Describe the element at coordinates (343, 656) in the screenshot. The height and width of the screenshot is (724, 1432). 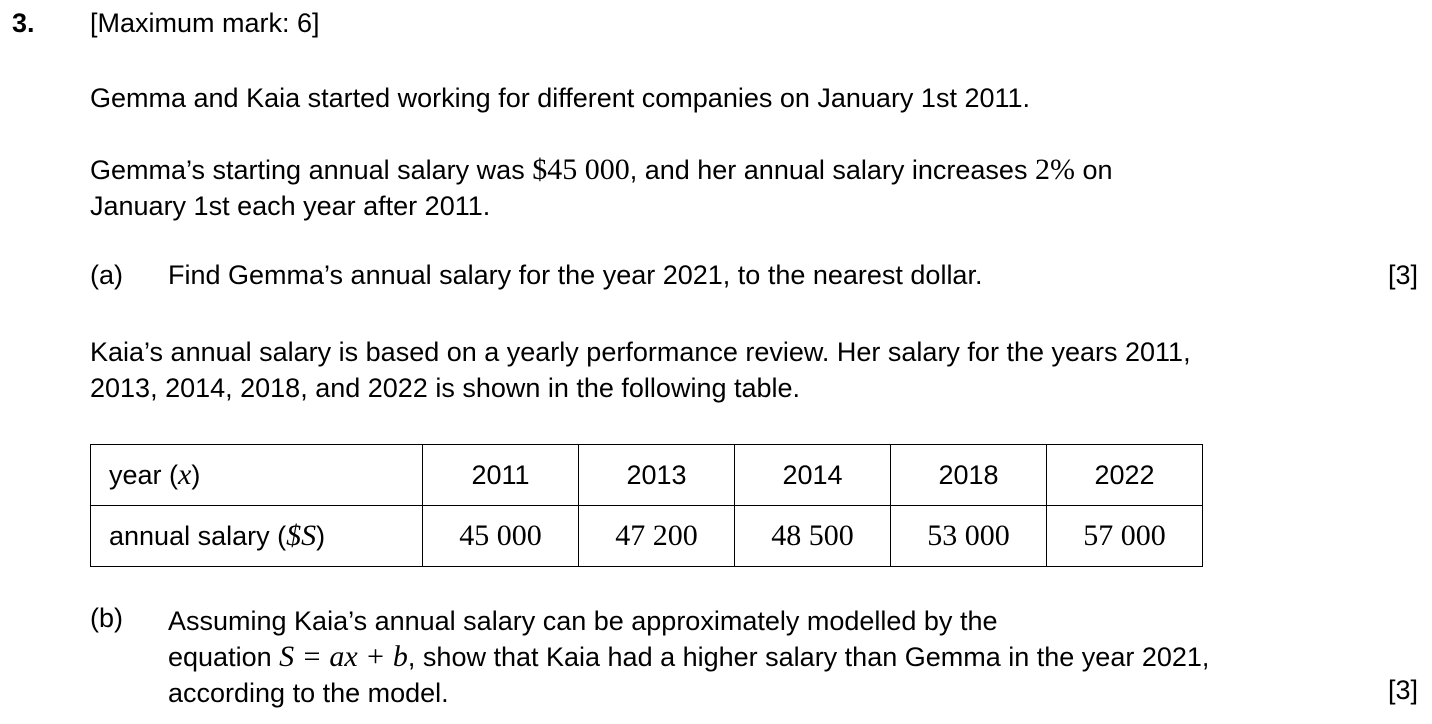
I see `model-equation: S = ax + b` at that location.